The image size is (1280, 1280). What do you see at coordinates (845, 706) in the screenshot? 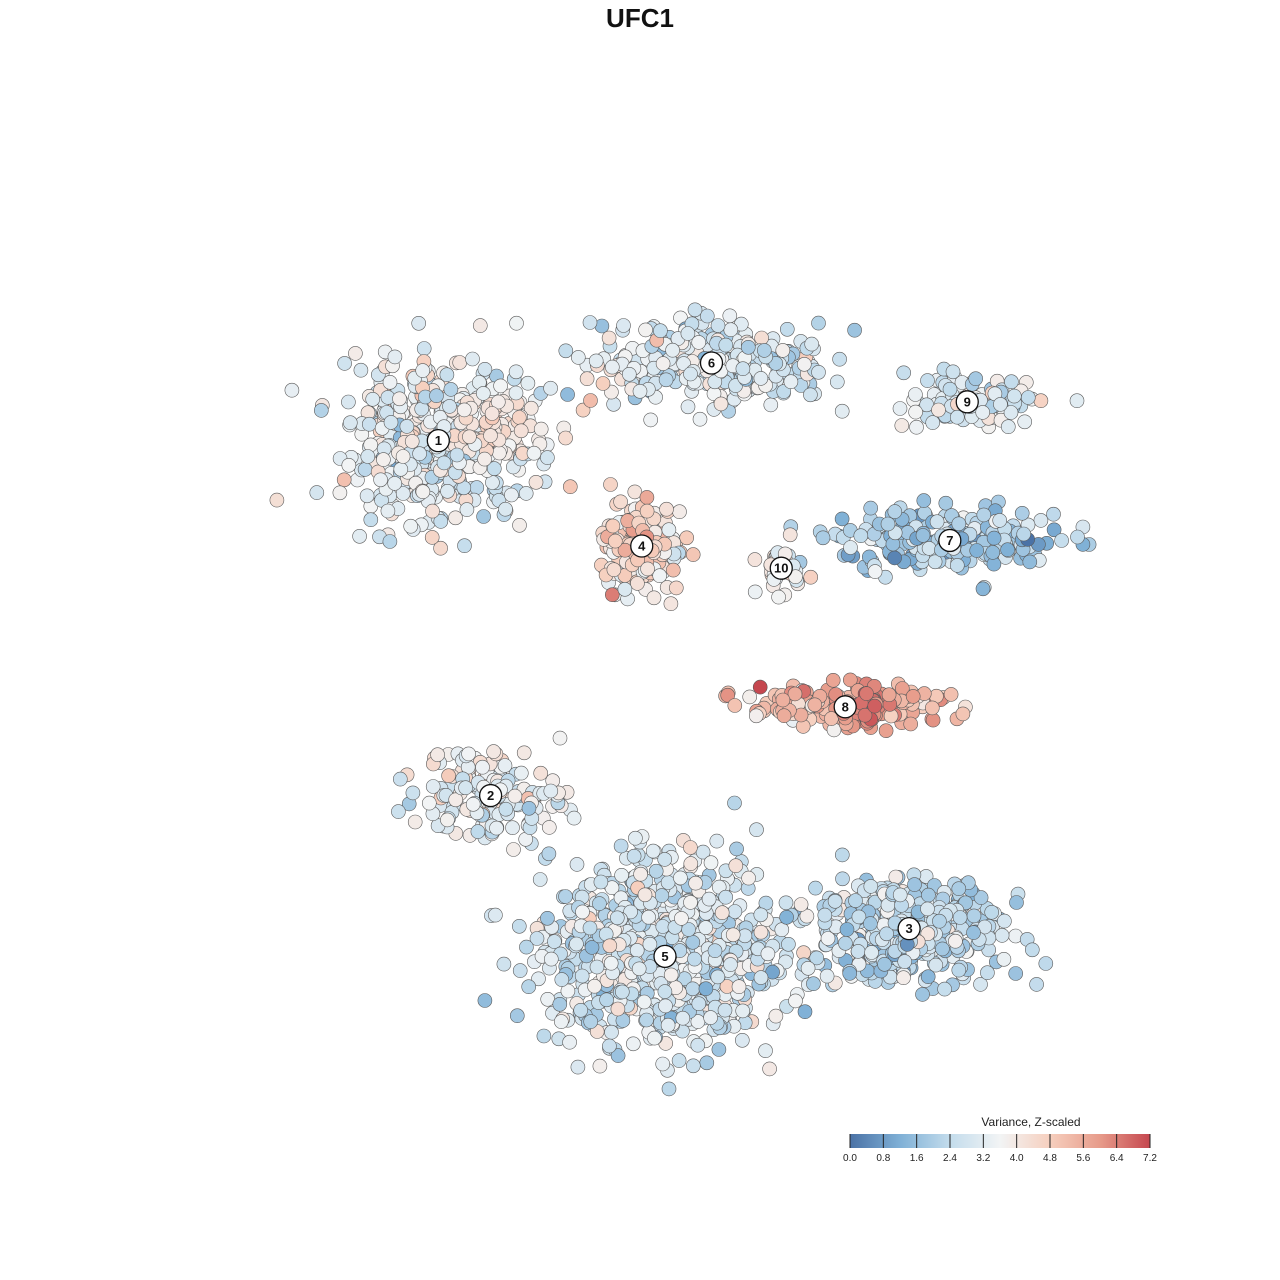
I see `cluster-label-text: 8` at bounding box center [845, 706].